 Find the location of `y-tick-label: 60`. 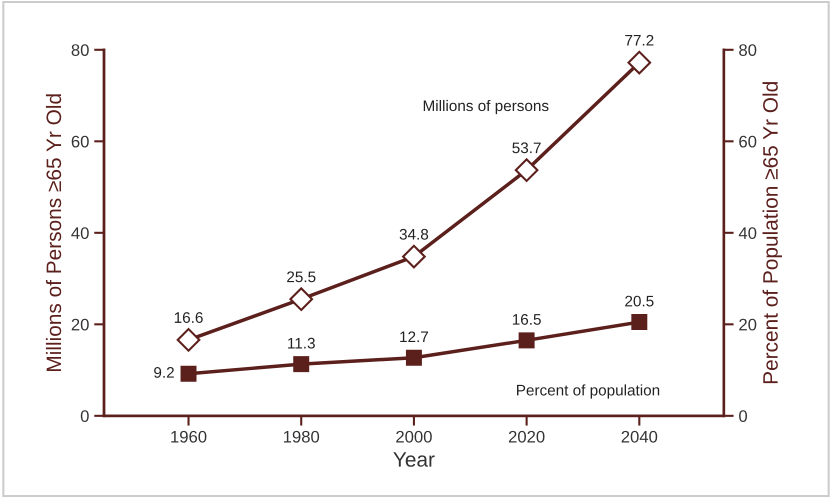

y-tick-label: 60 is located at coordinates (80, 142).